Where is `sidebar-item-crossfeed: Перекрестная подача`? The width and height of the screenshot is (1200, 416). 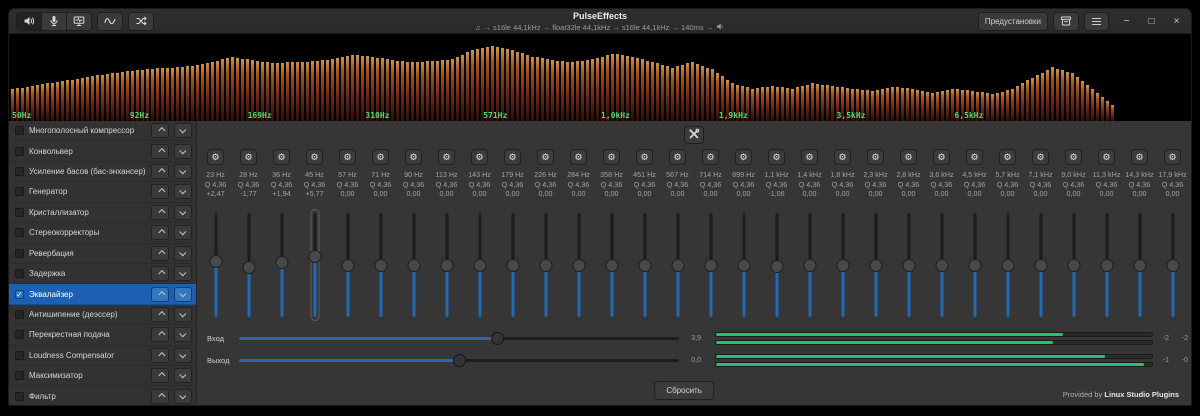 sidebar-item-crossfeed: Перекрестная подача is located at coordinates (102, 335).